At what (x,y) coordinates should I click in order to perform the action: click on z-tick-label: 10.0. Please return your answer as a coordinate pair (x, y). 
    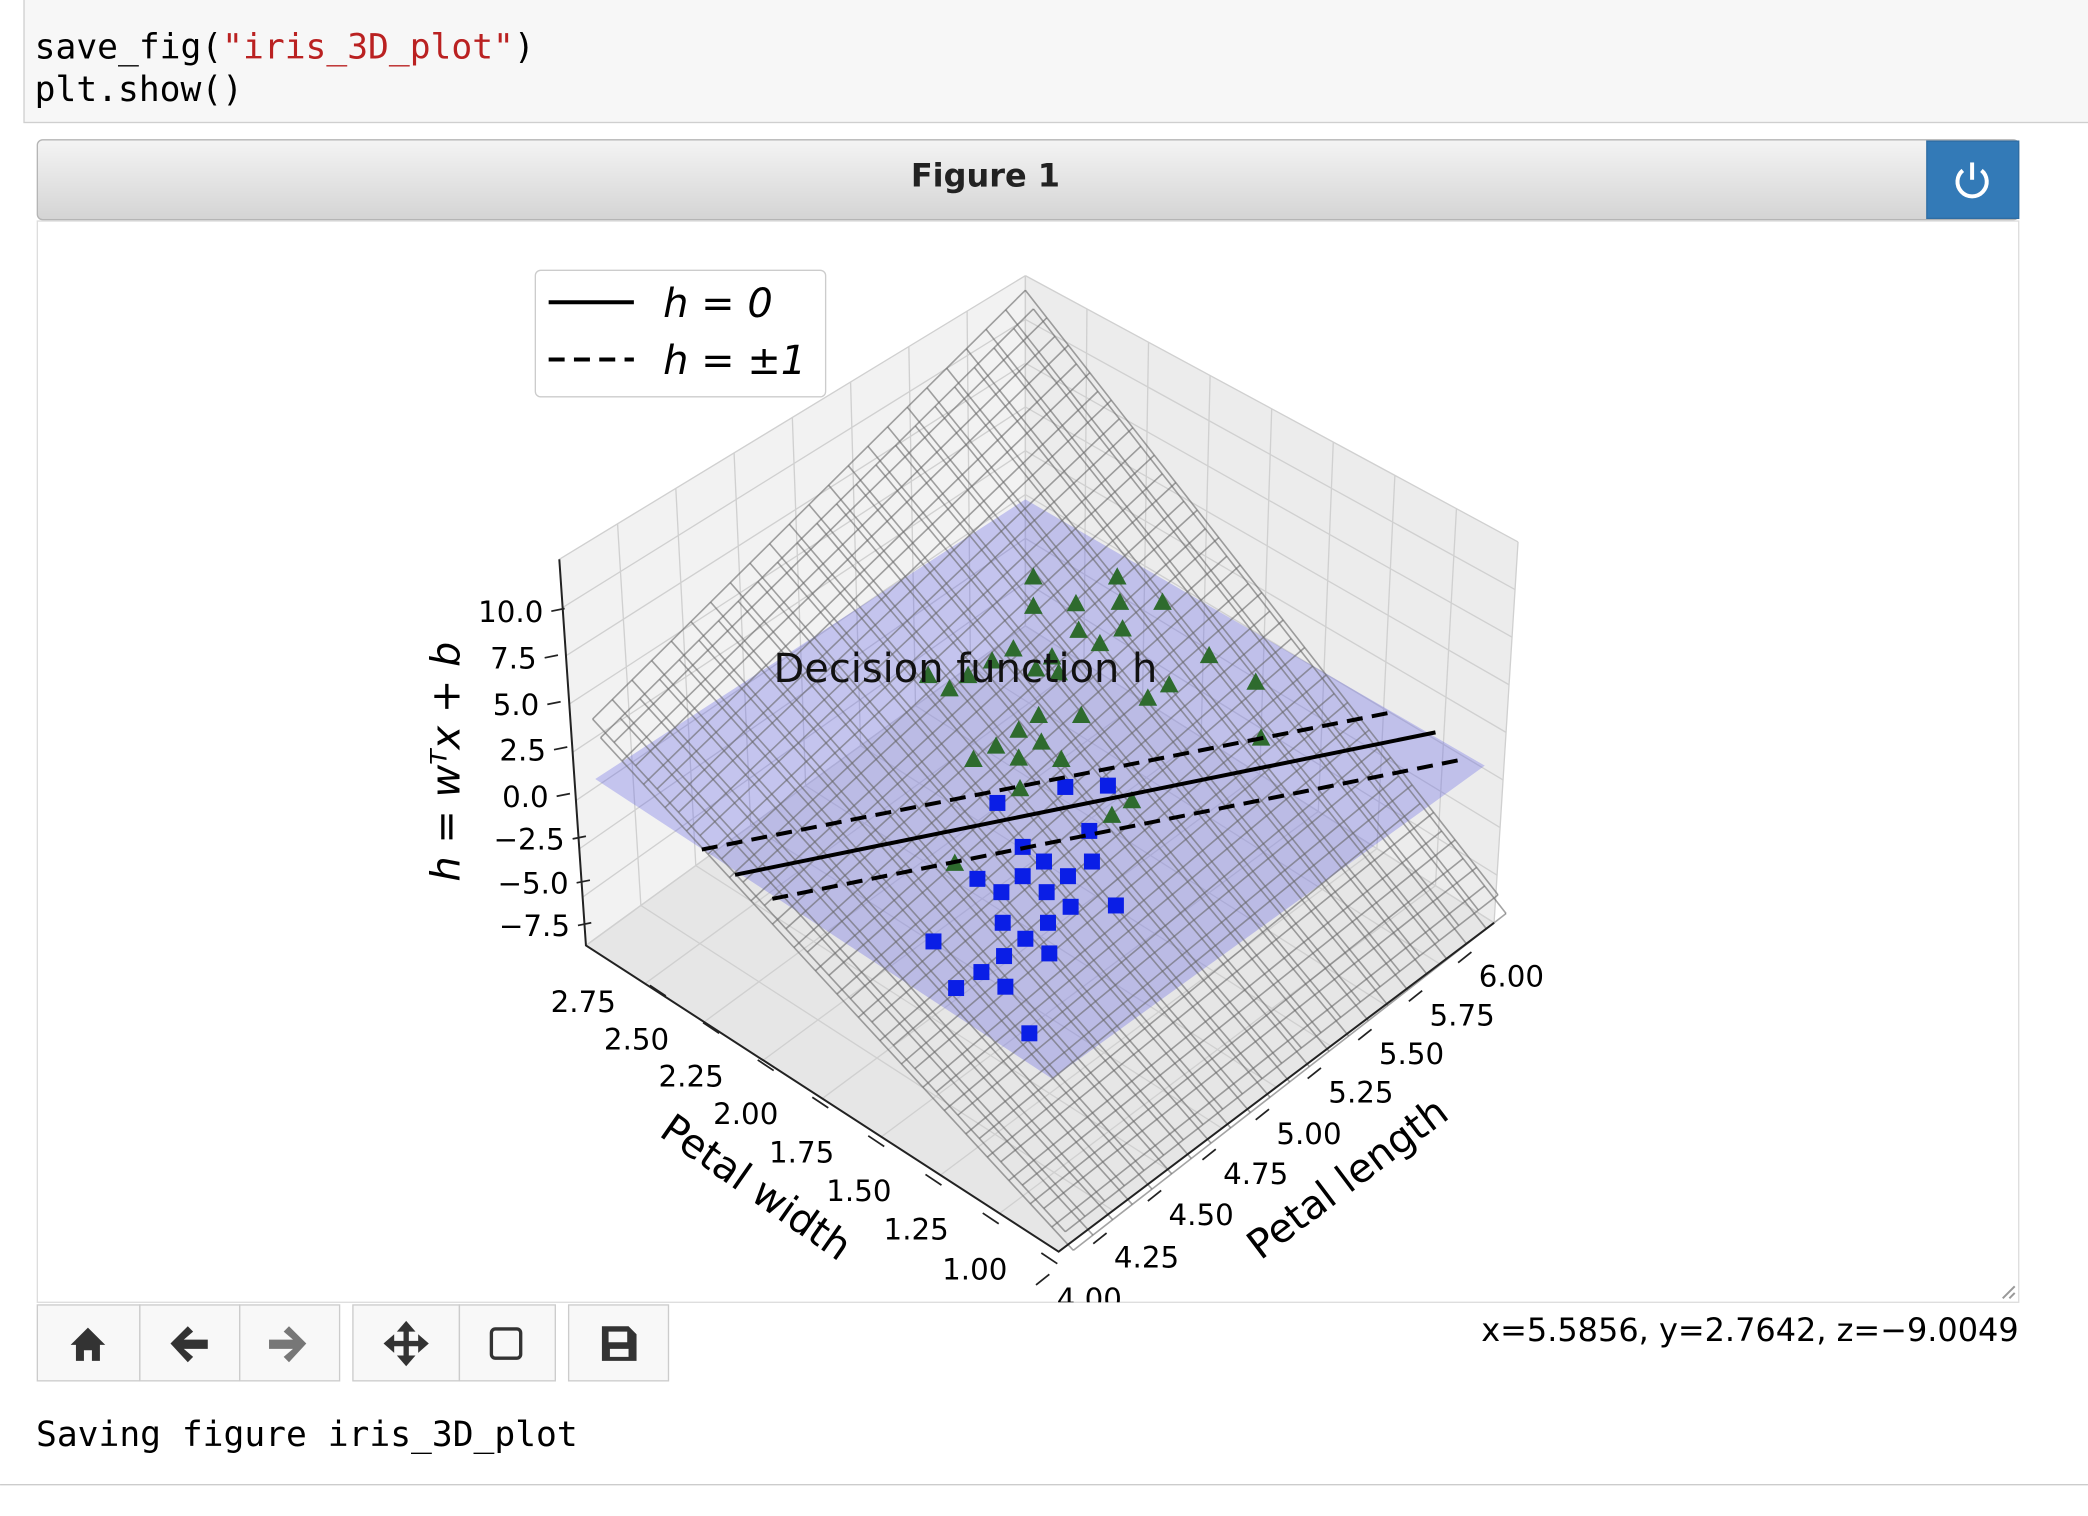
    Looking at the image, I should click on (510, 612).